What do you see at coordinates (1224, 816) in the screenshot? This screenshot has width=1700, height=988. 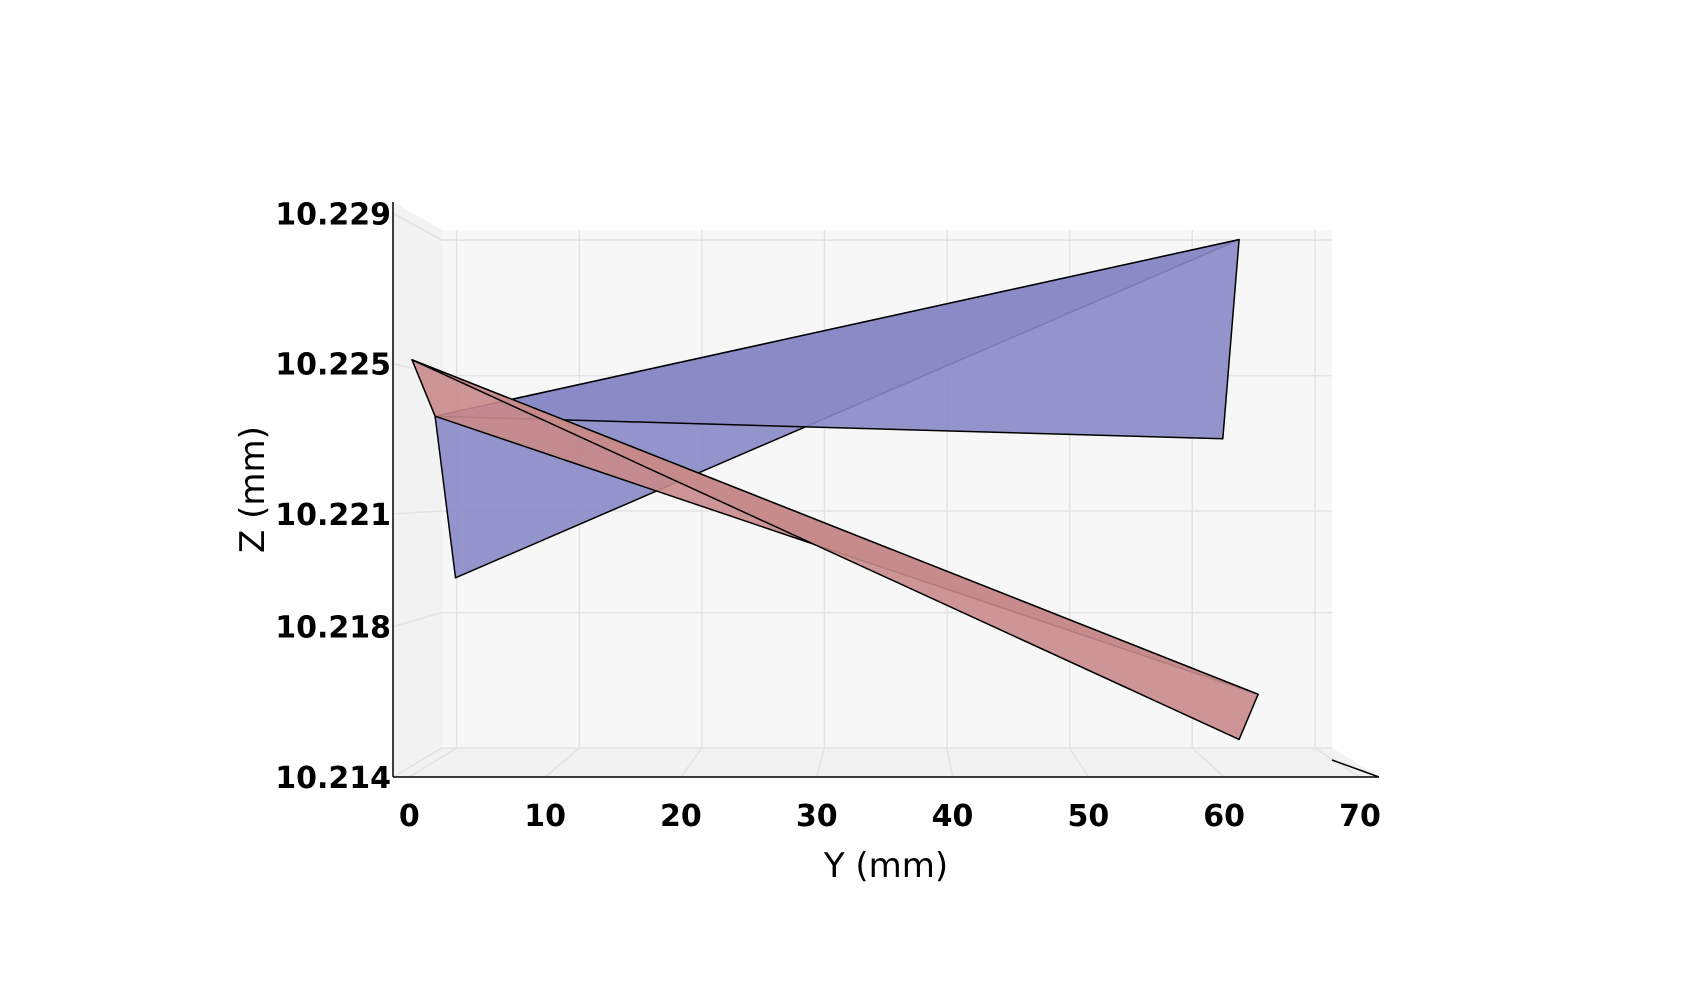 I see `x-tick-label: 60` at bounding box center [1224, 816].